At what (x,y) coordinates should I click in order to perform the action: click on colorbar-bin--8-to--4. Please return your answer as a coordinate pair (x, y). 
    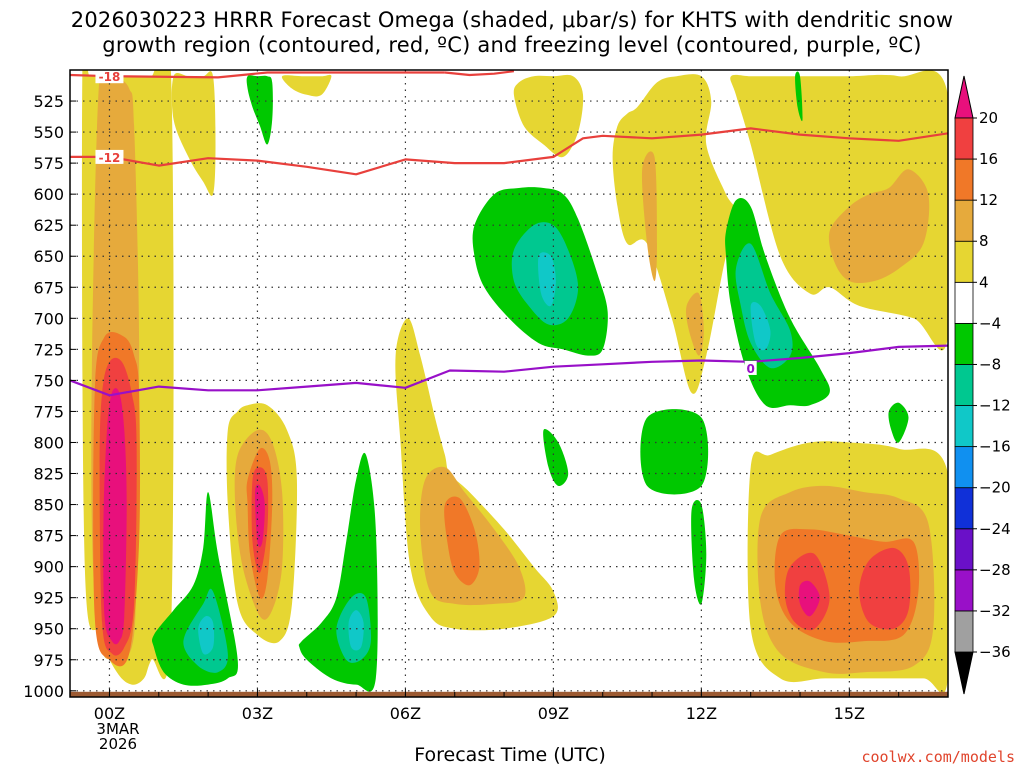
    Looking at the image, I should click on (964, 343).